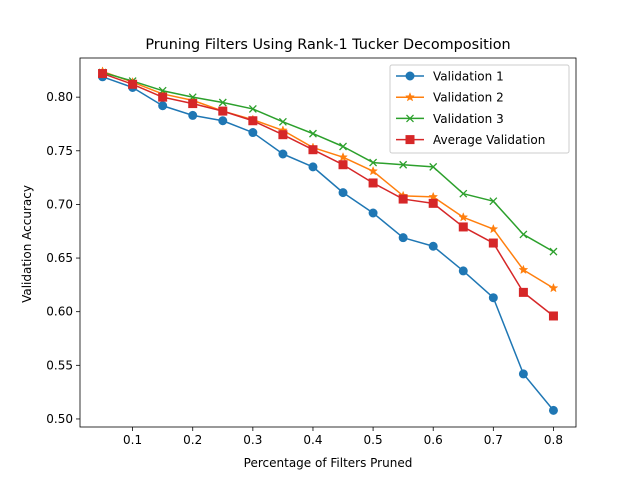 This screenshot has width=640, height=480. What do you see at coordinates (59, 151) in the screenshot?
I see `y-tick-label: 0.75` at bounding box center [59, 151].